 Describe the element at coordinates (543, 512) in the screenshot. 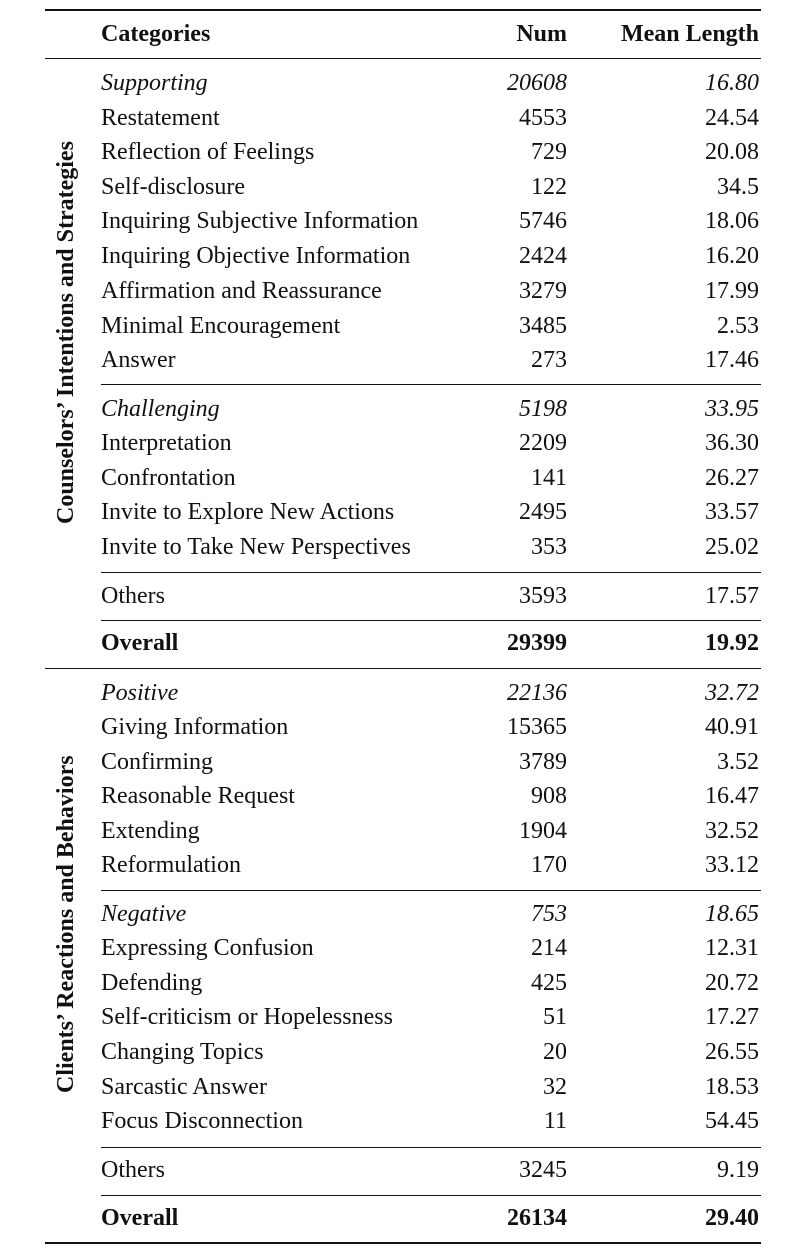

I see `row-num: 2495` at that location.